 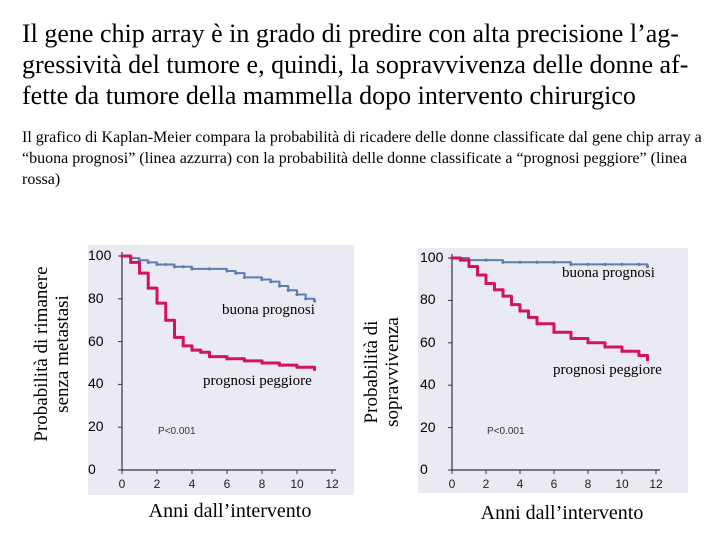 I want to click on chart-2-xlabel: Anni dall’intervento, so click(x=562, y=513).